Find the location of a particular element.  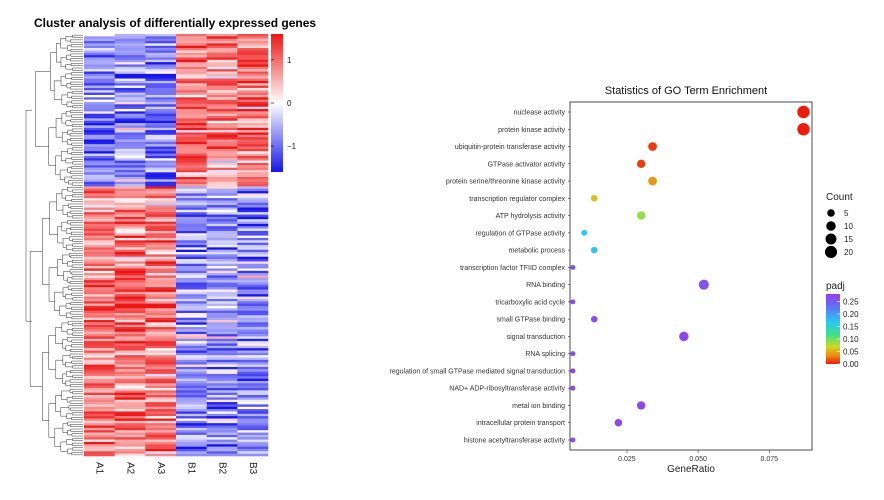

x-axis-label: GeneRatio is located at coordinates (691, 469).